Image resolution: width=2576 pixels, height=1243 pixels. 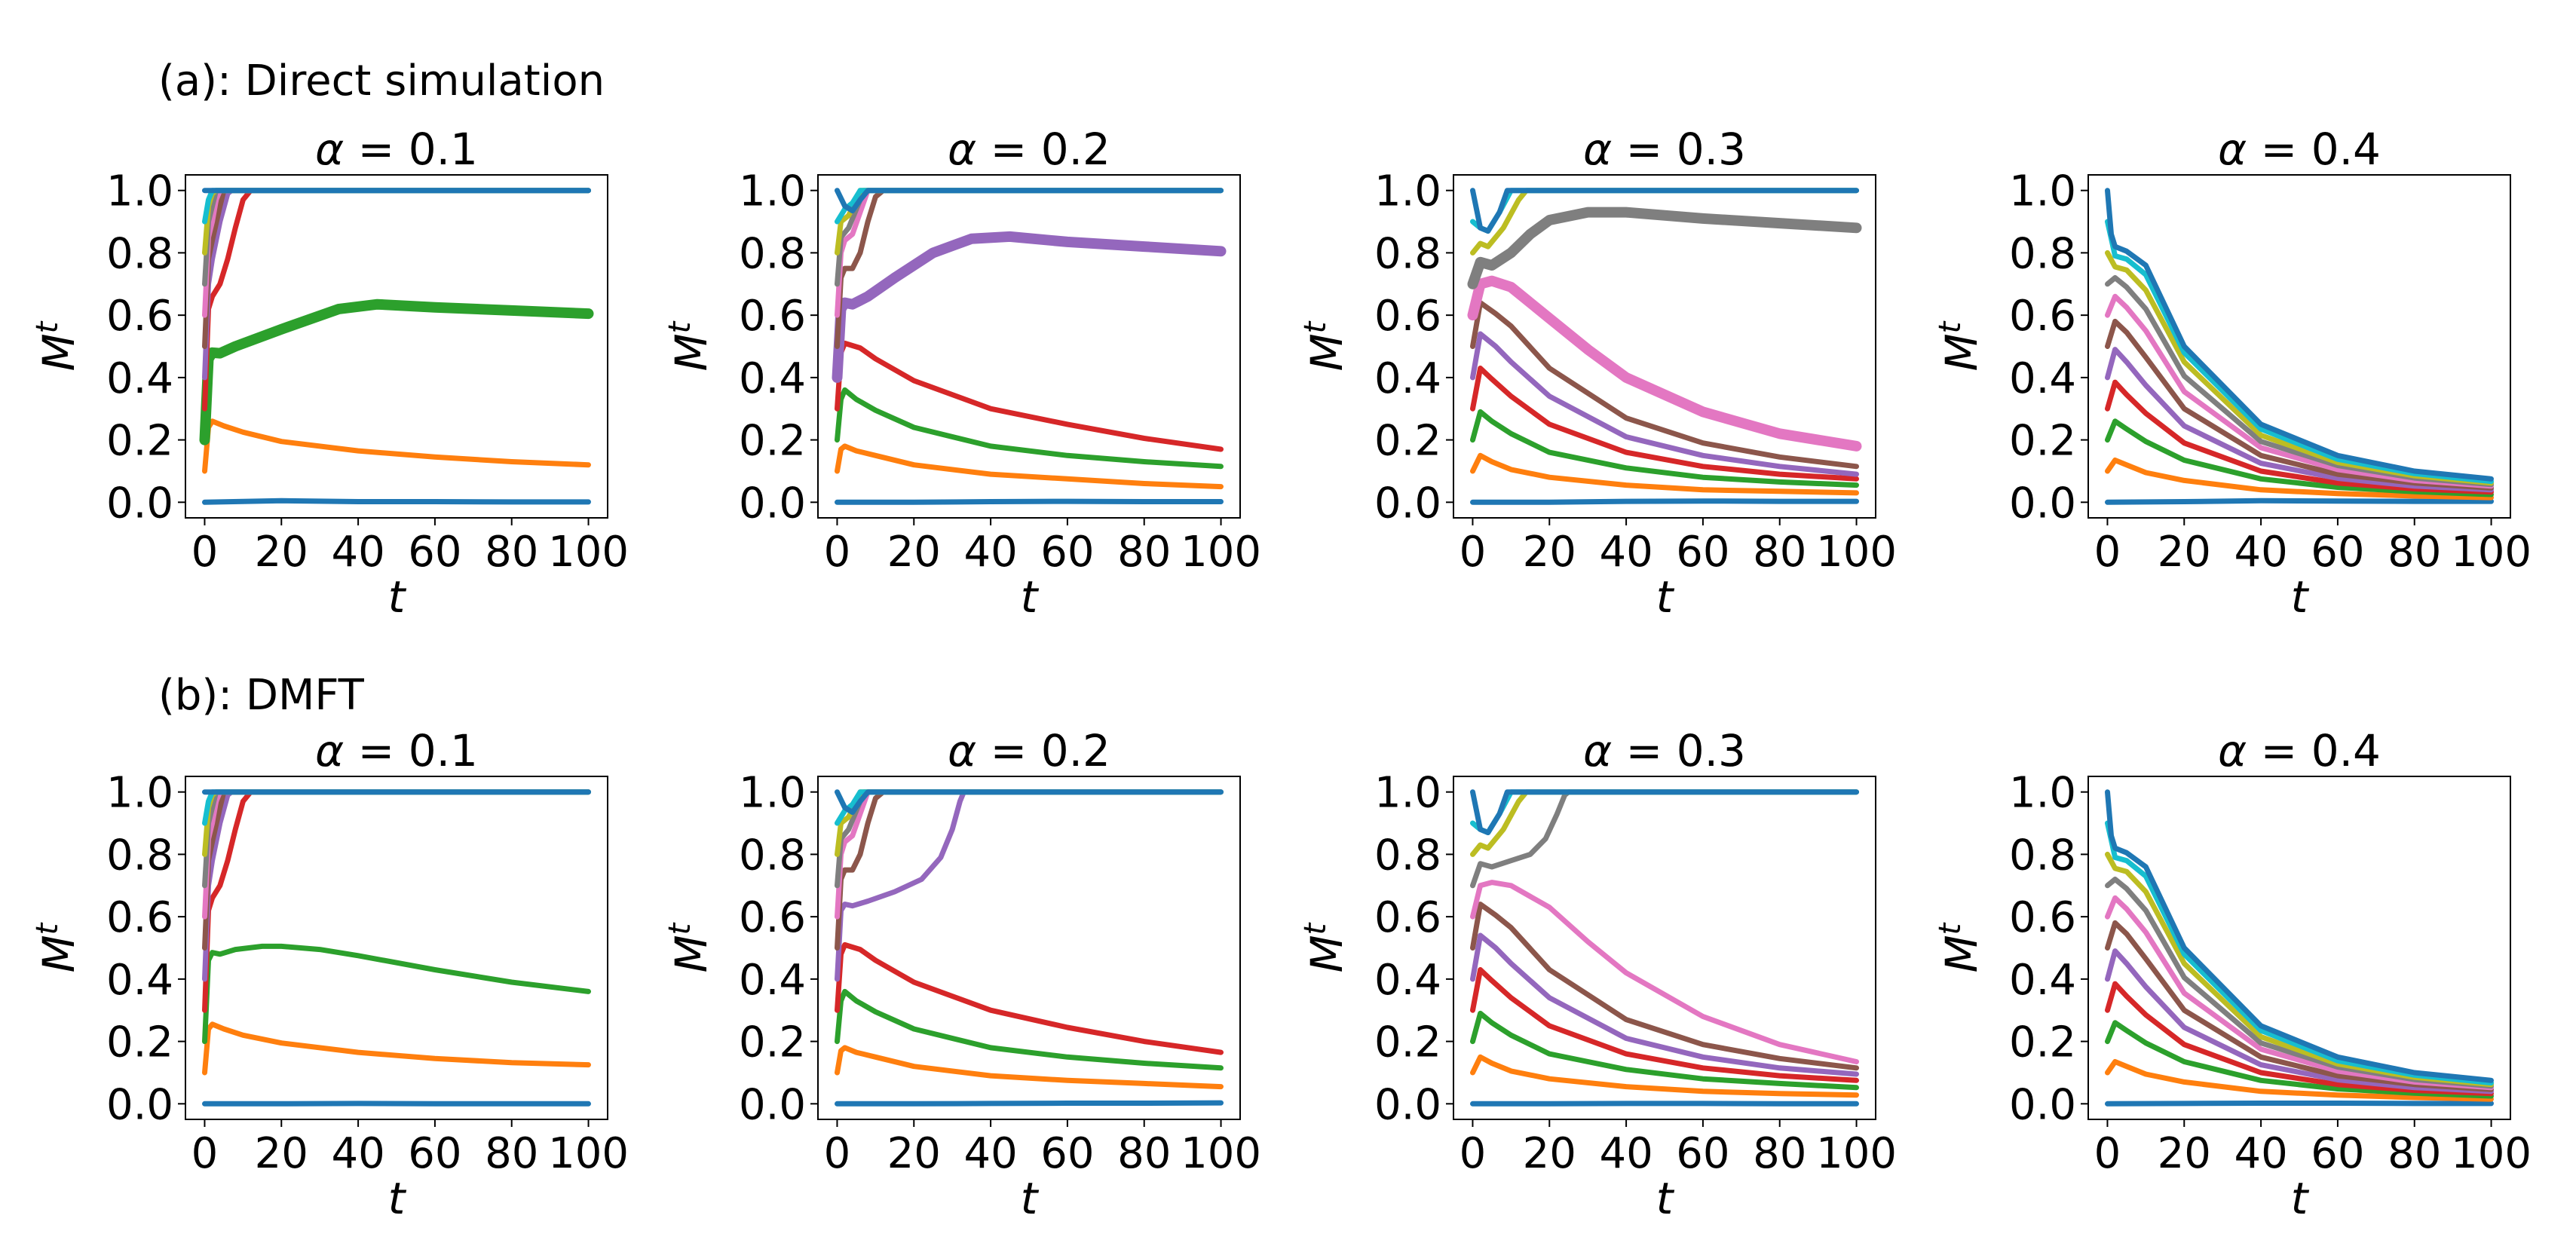 I want to click on subplot-title: α = 0.1, so click(x=396, y=149).